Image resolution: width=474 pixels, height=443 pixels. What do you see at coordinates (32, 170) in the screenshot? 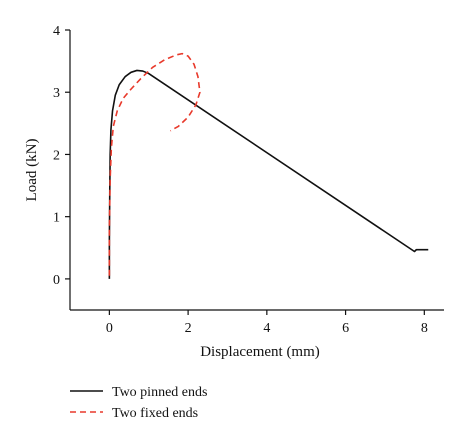
I see `y-axis-title: Load (kN)` at bounding box center [32, 170].